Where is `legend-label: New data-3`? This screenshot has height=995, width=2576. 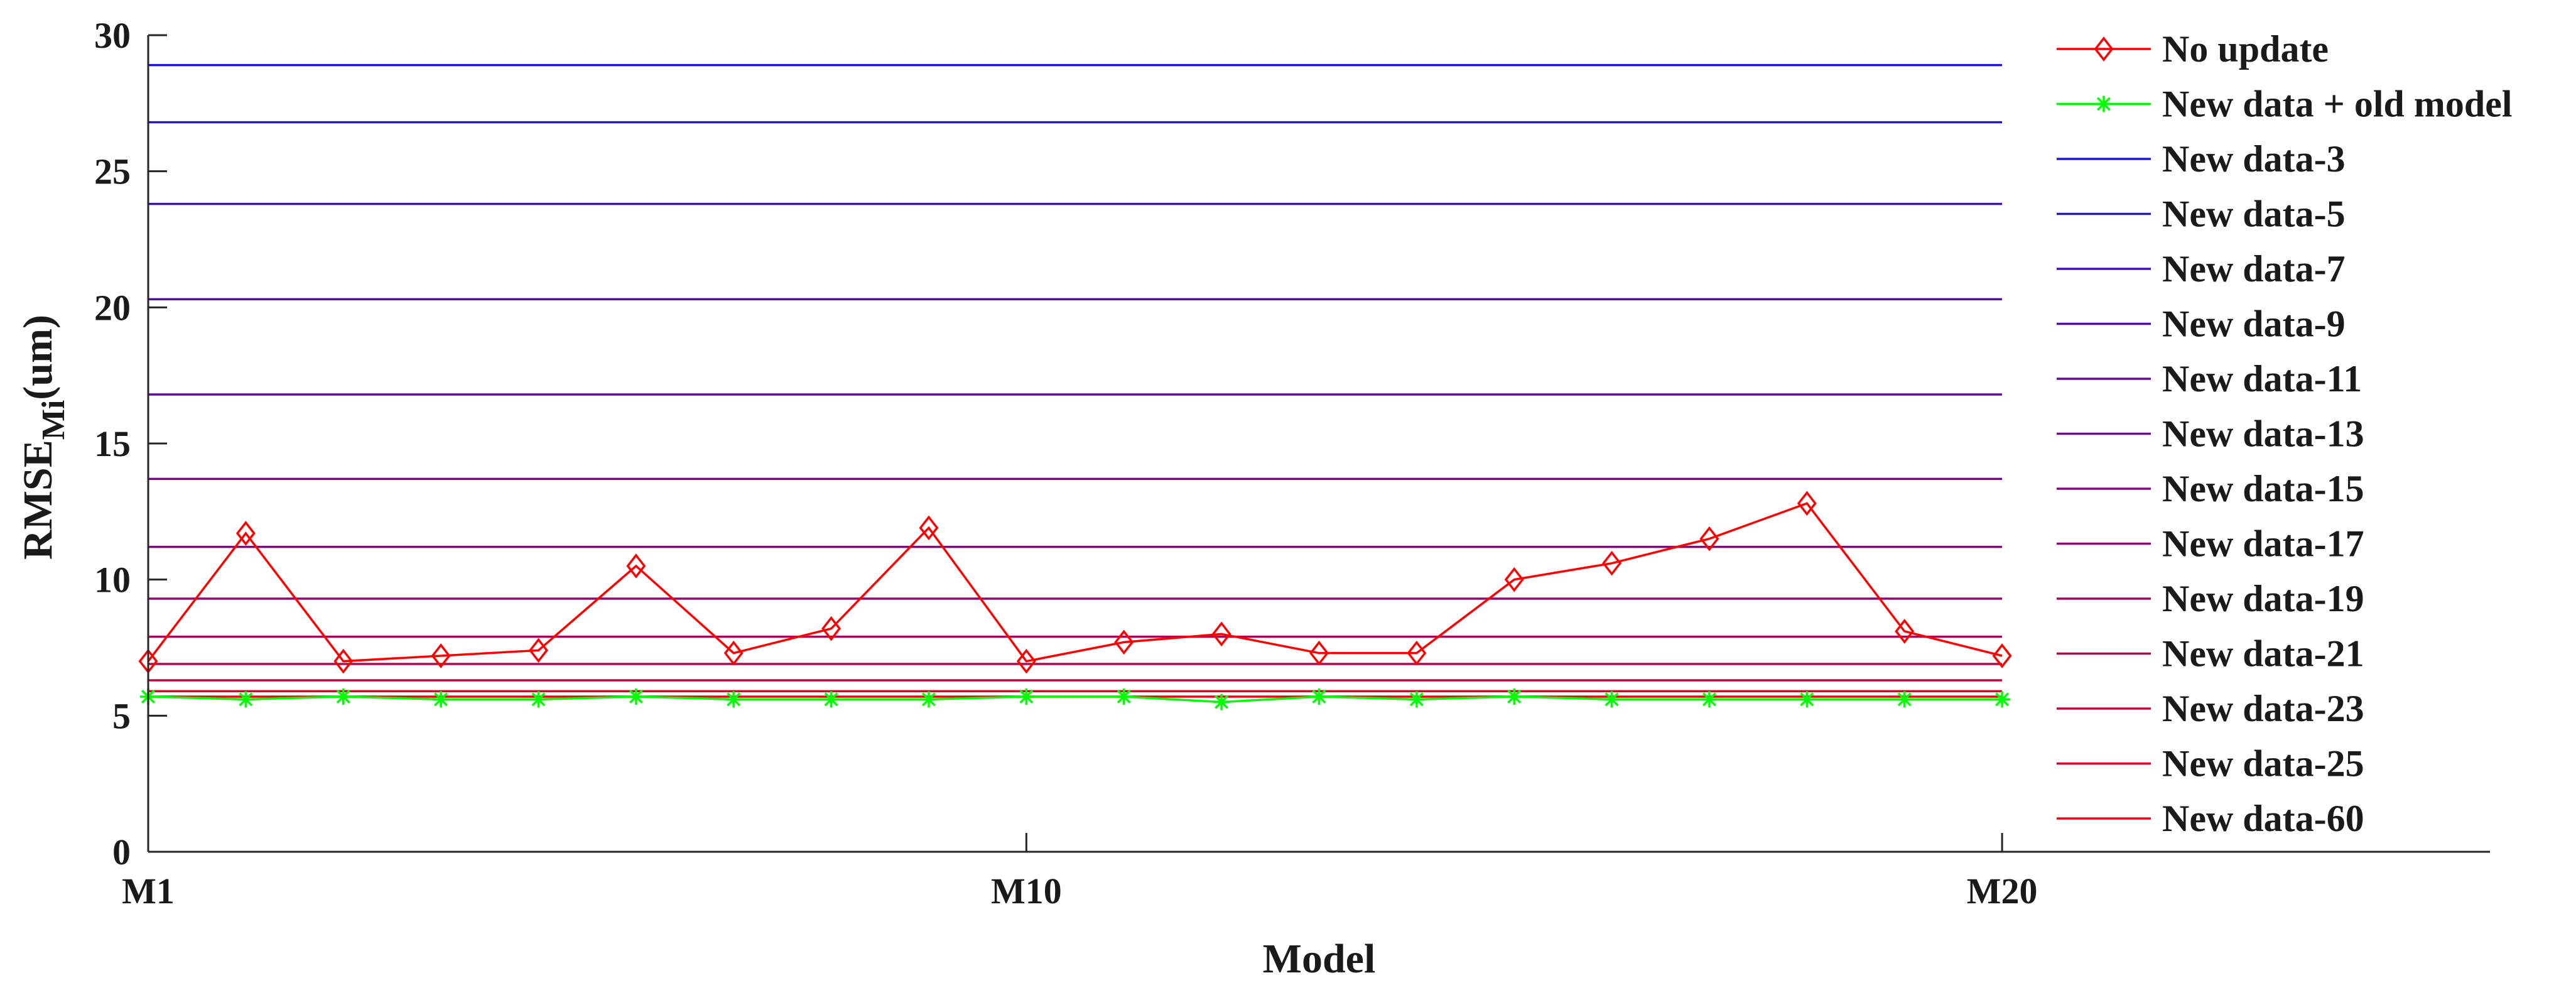
legend-label: New data-3 is located at coordinates (2254, 159).